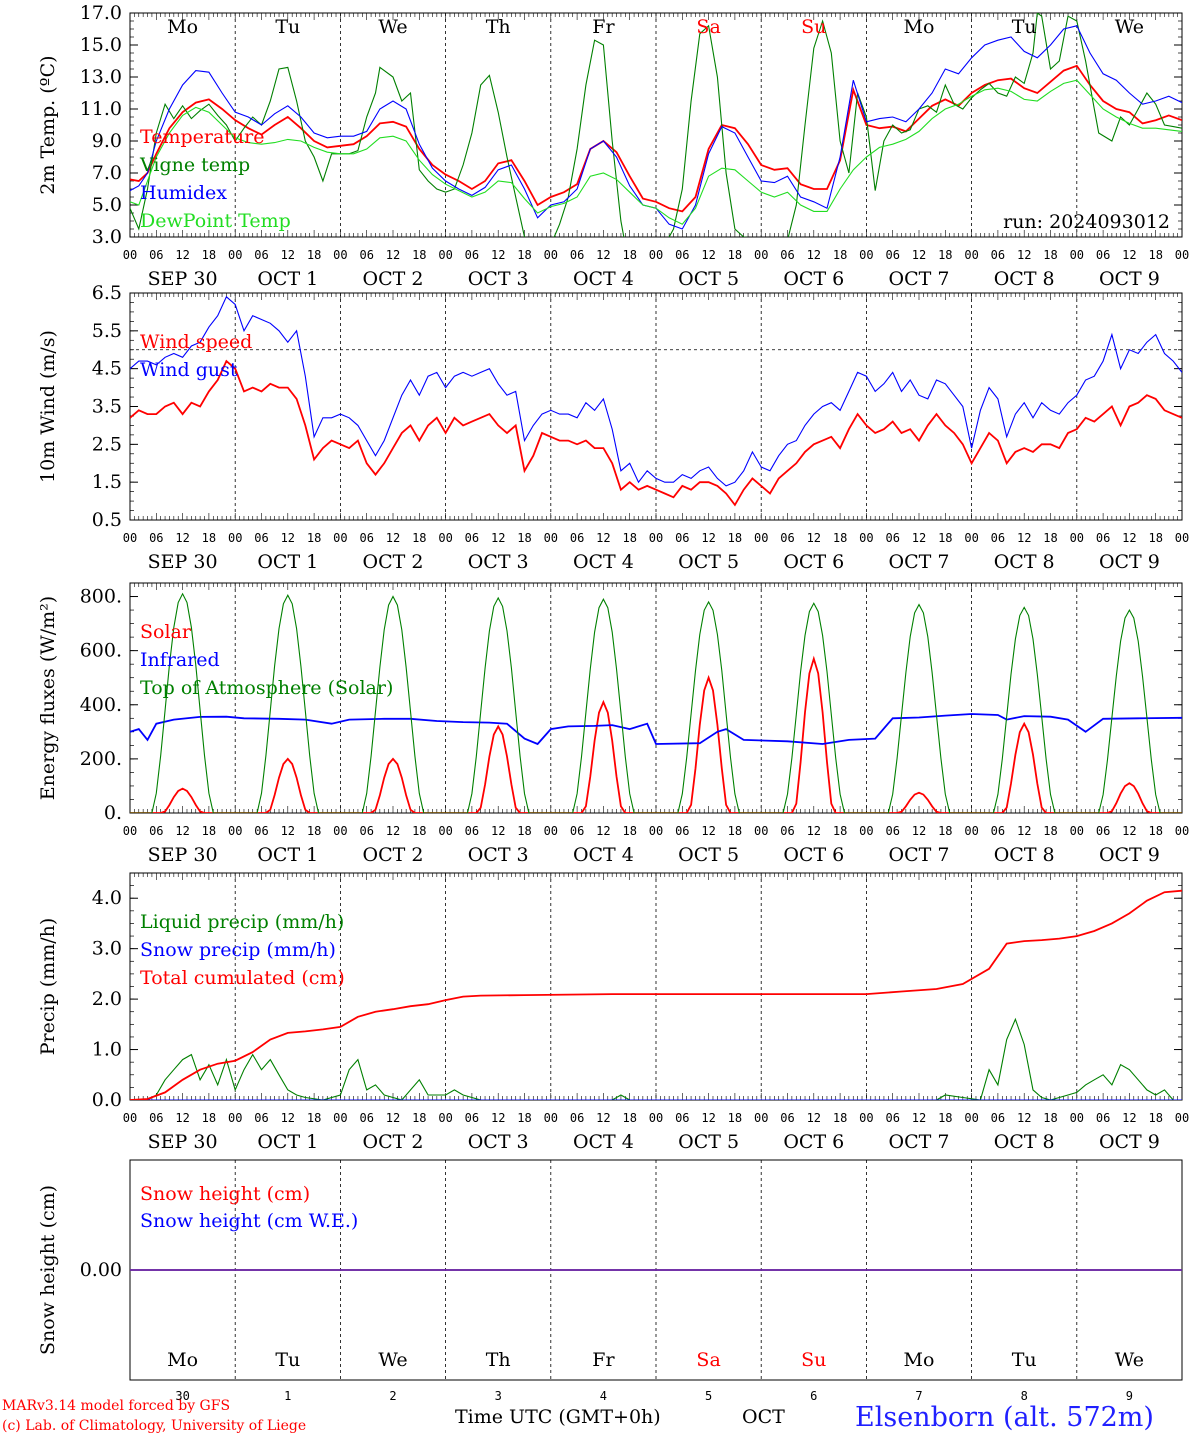  Describe the element at coordinates (1086, 222) in the screenshot. I see `run-label: run: 2024093012` at that location.